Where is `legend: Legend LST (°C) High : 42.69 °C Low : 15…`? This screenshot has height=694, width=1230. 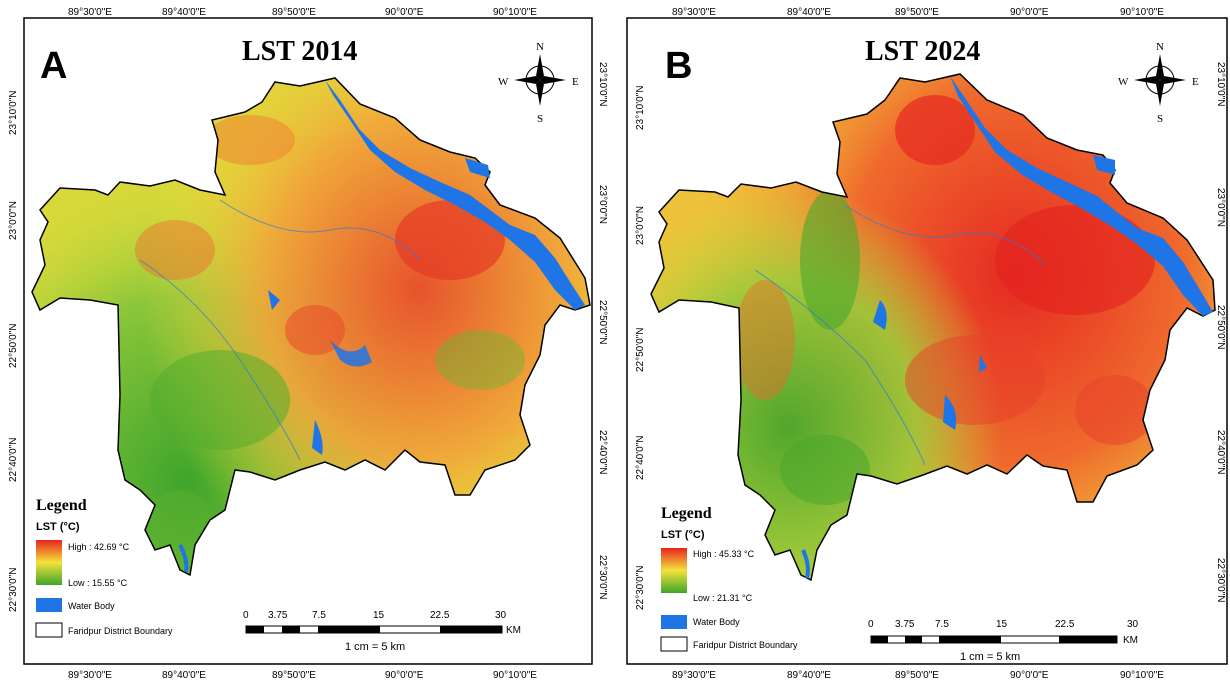 legend: Legend LST (°C) High : 42.69 °C Low : 15… is located at coordinates (104, 567).